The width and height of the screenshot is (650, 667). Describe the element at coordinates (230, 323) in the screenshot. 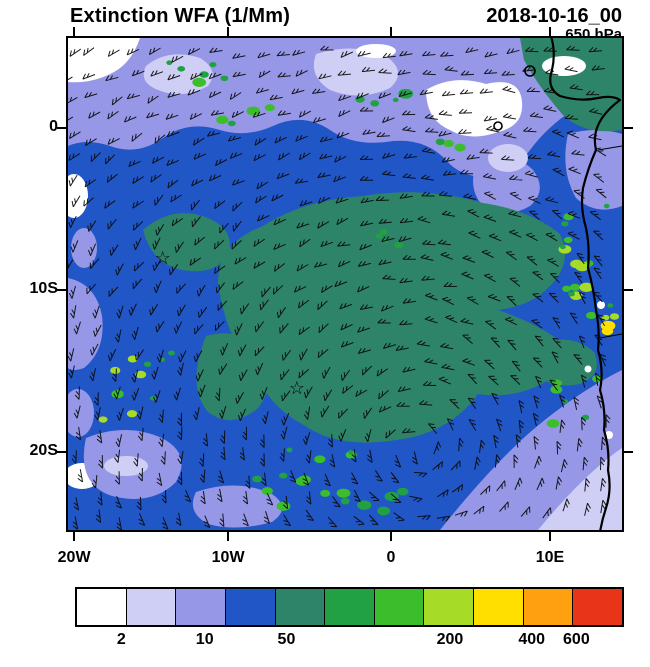

I see `annotations: ☆☆` at that location.